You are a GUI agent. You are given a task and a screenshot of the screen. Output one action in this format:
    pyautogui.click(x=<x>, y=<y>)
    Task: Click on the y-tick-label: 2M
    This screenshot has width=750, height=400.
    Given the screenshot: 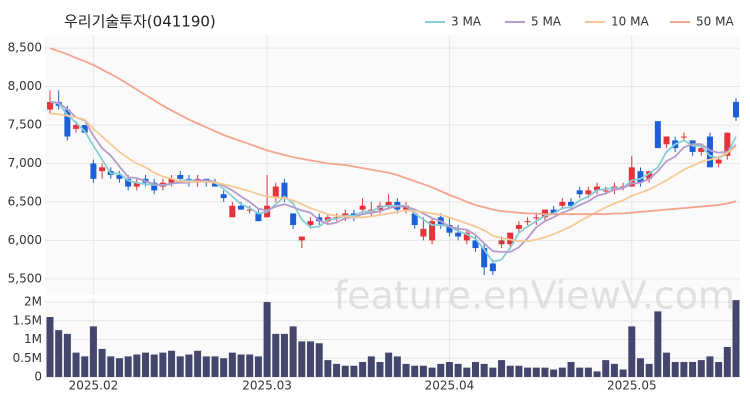 What is the action you would take?
    pyautogui.click(x=33, y=302)
    